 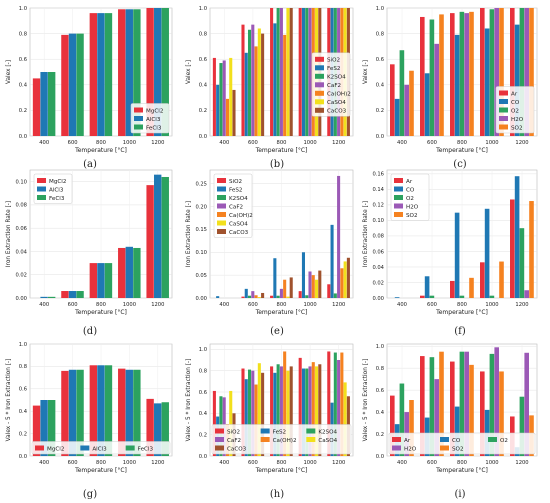 What do you see at coordinates (380, 369) in the screenshot?
I see `y-tick-label: 0.8` at bounding box center [380, 369].